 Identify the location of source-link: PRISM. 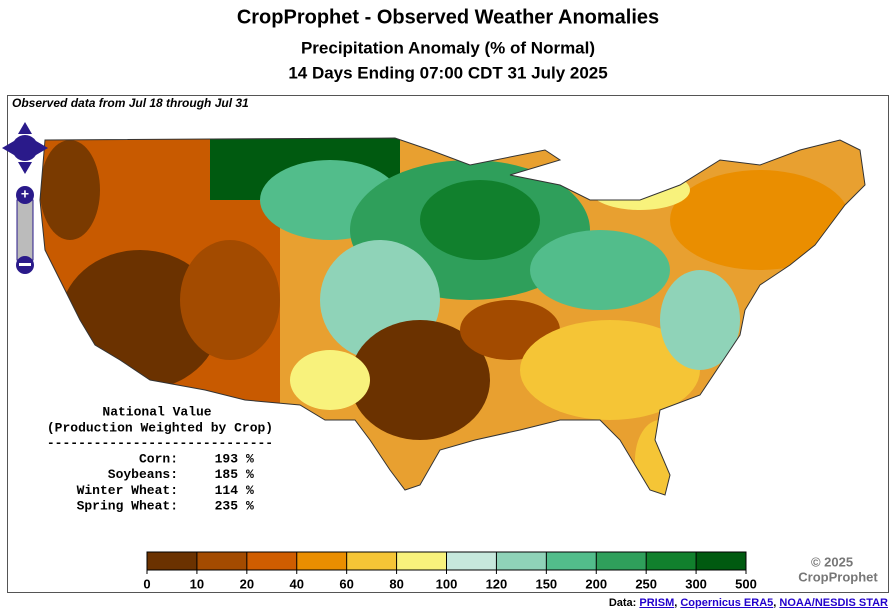
(657, 603).